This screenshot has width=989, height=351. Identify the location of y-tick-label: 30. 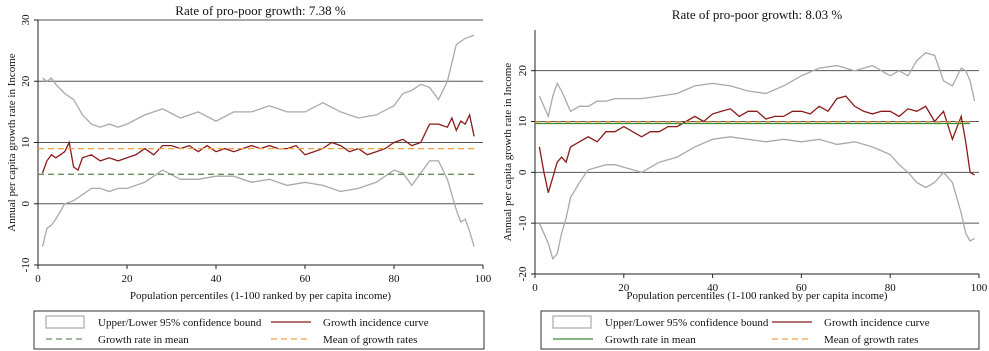
(26, 20).